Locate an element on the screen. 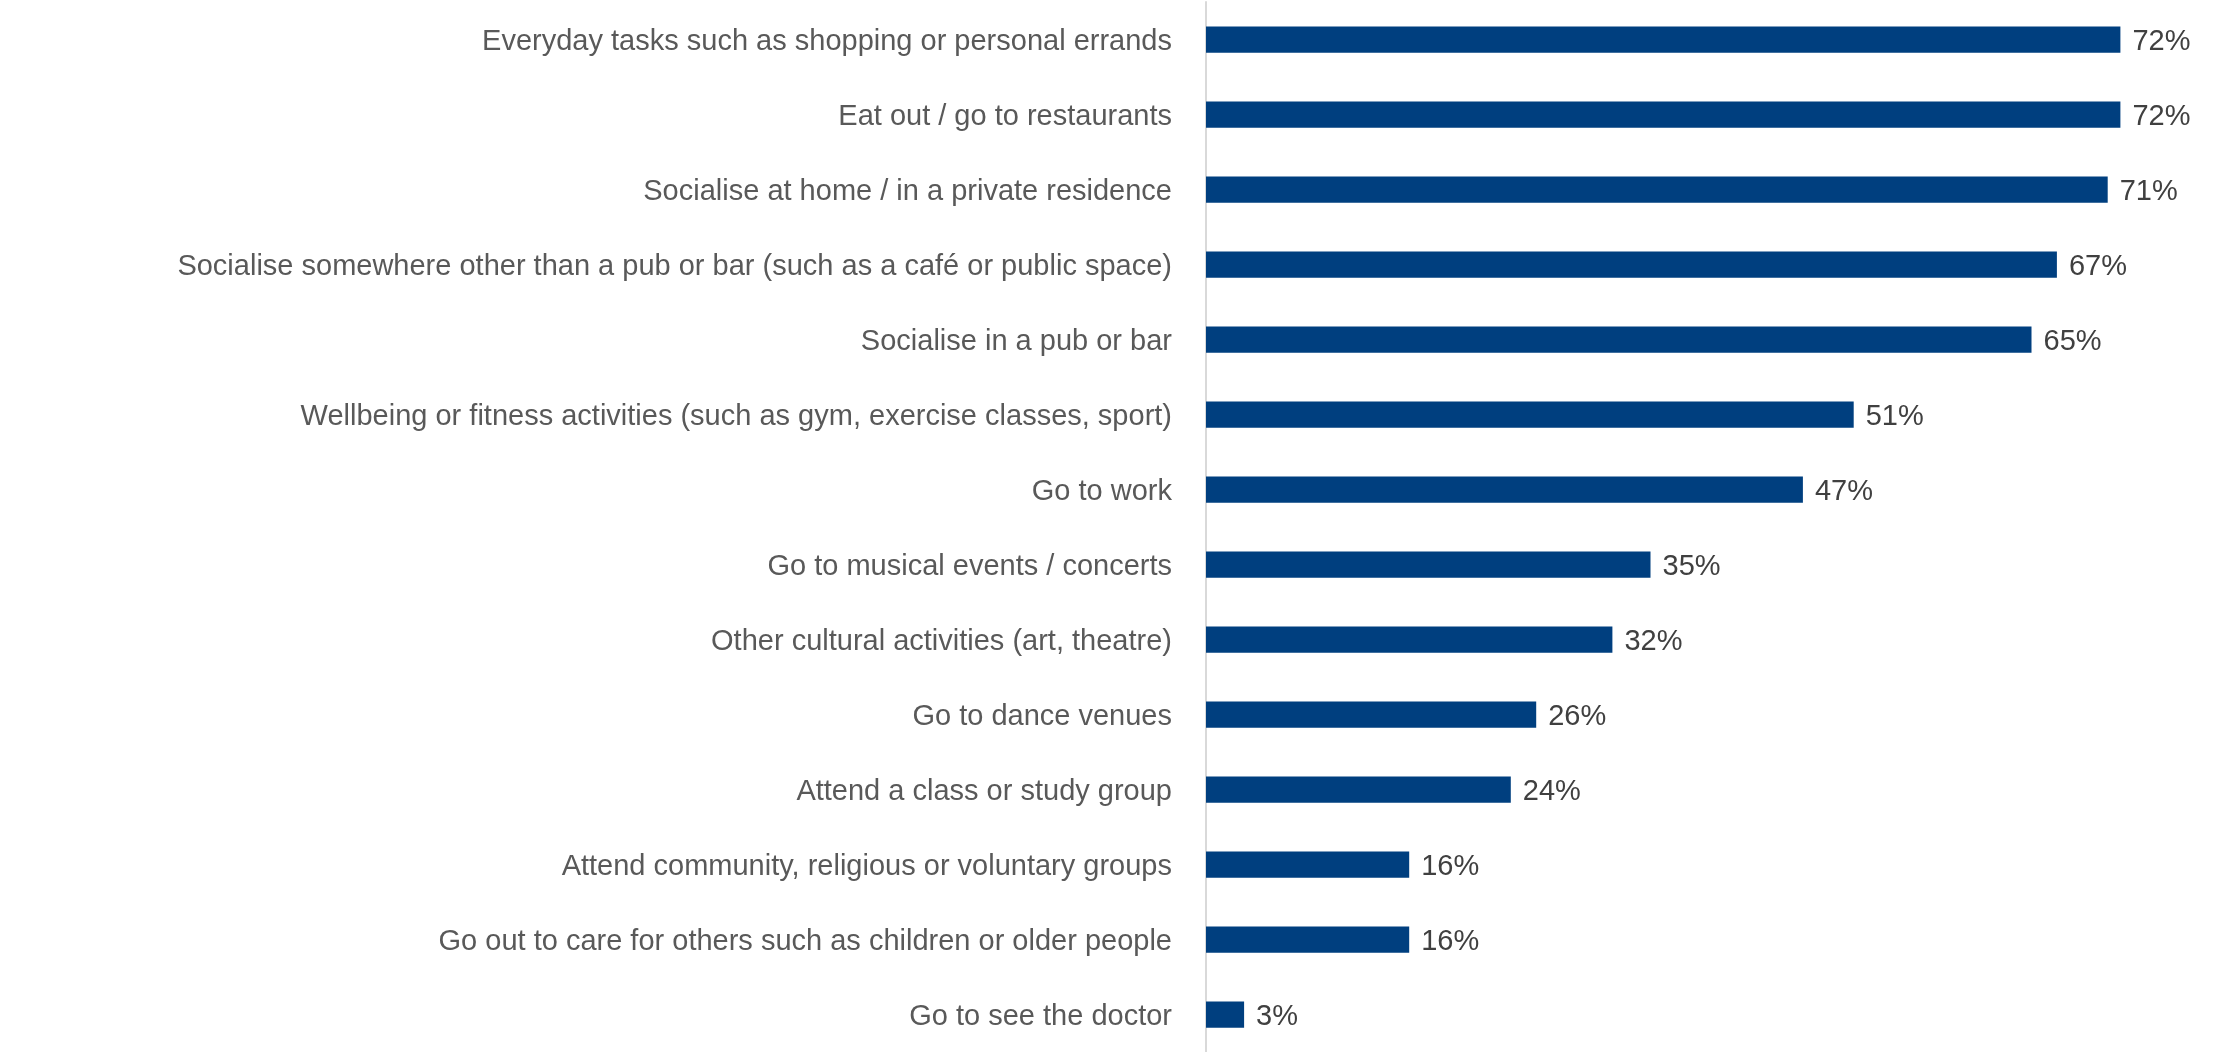 The image size is (2222, 1052). y-tick-label: Go to see the doctor is located at coordinates (1041, 1014).